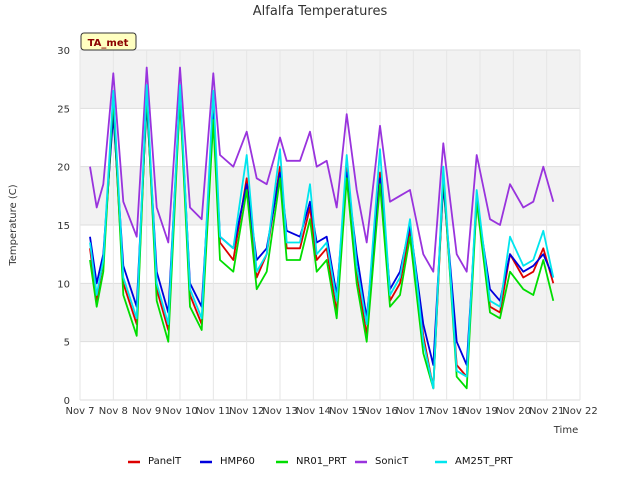  What do you see at coordinates (279, 411) in the screenshot?
I see `x-tick-label: Nov 13` at bounding box center [279, 411].